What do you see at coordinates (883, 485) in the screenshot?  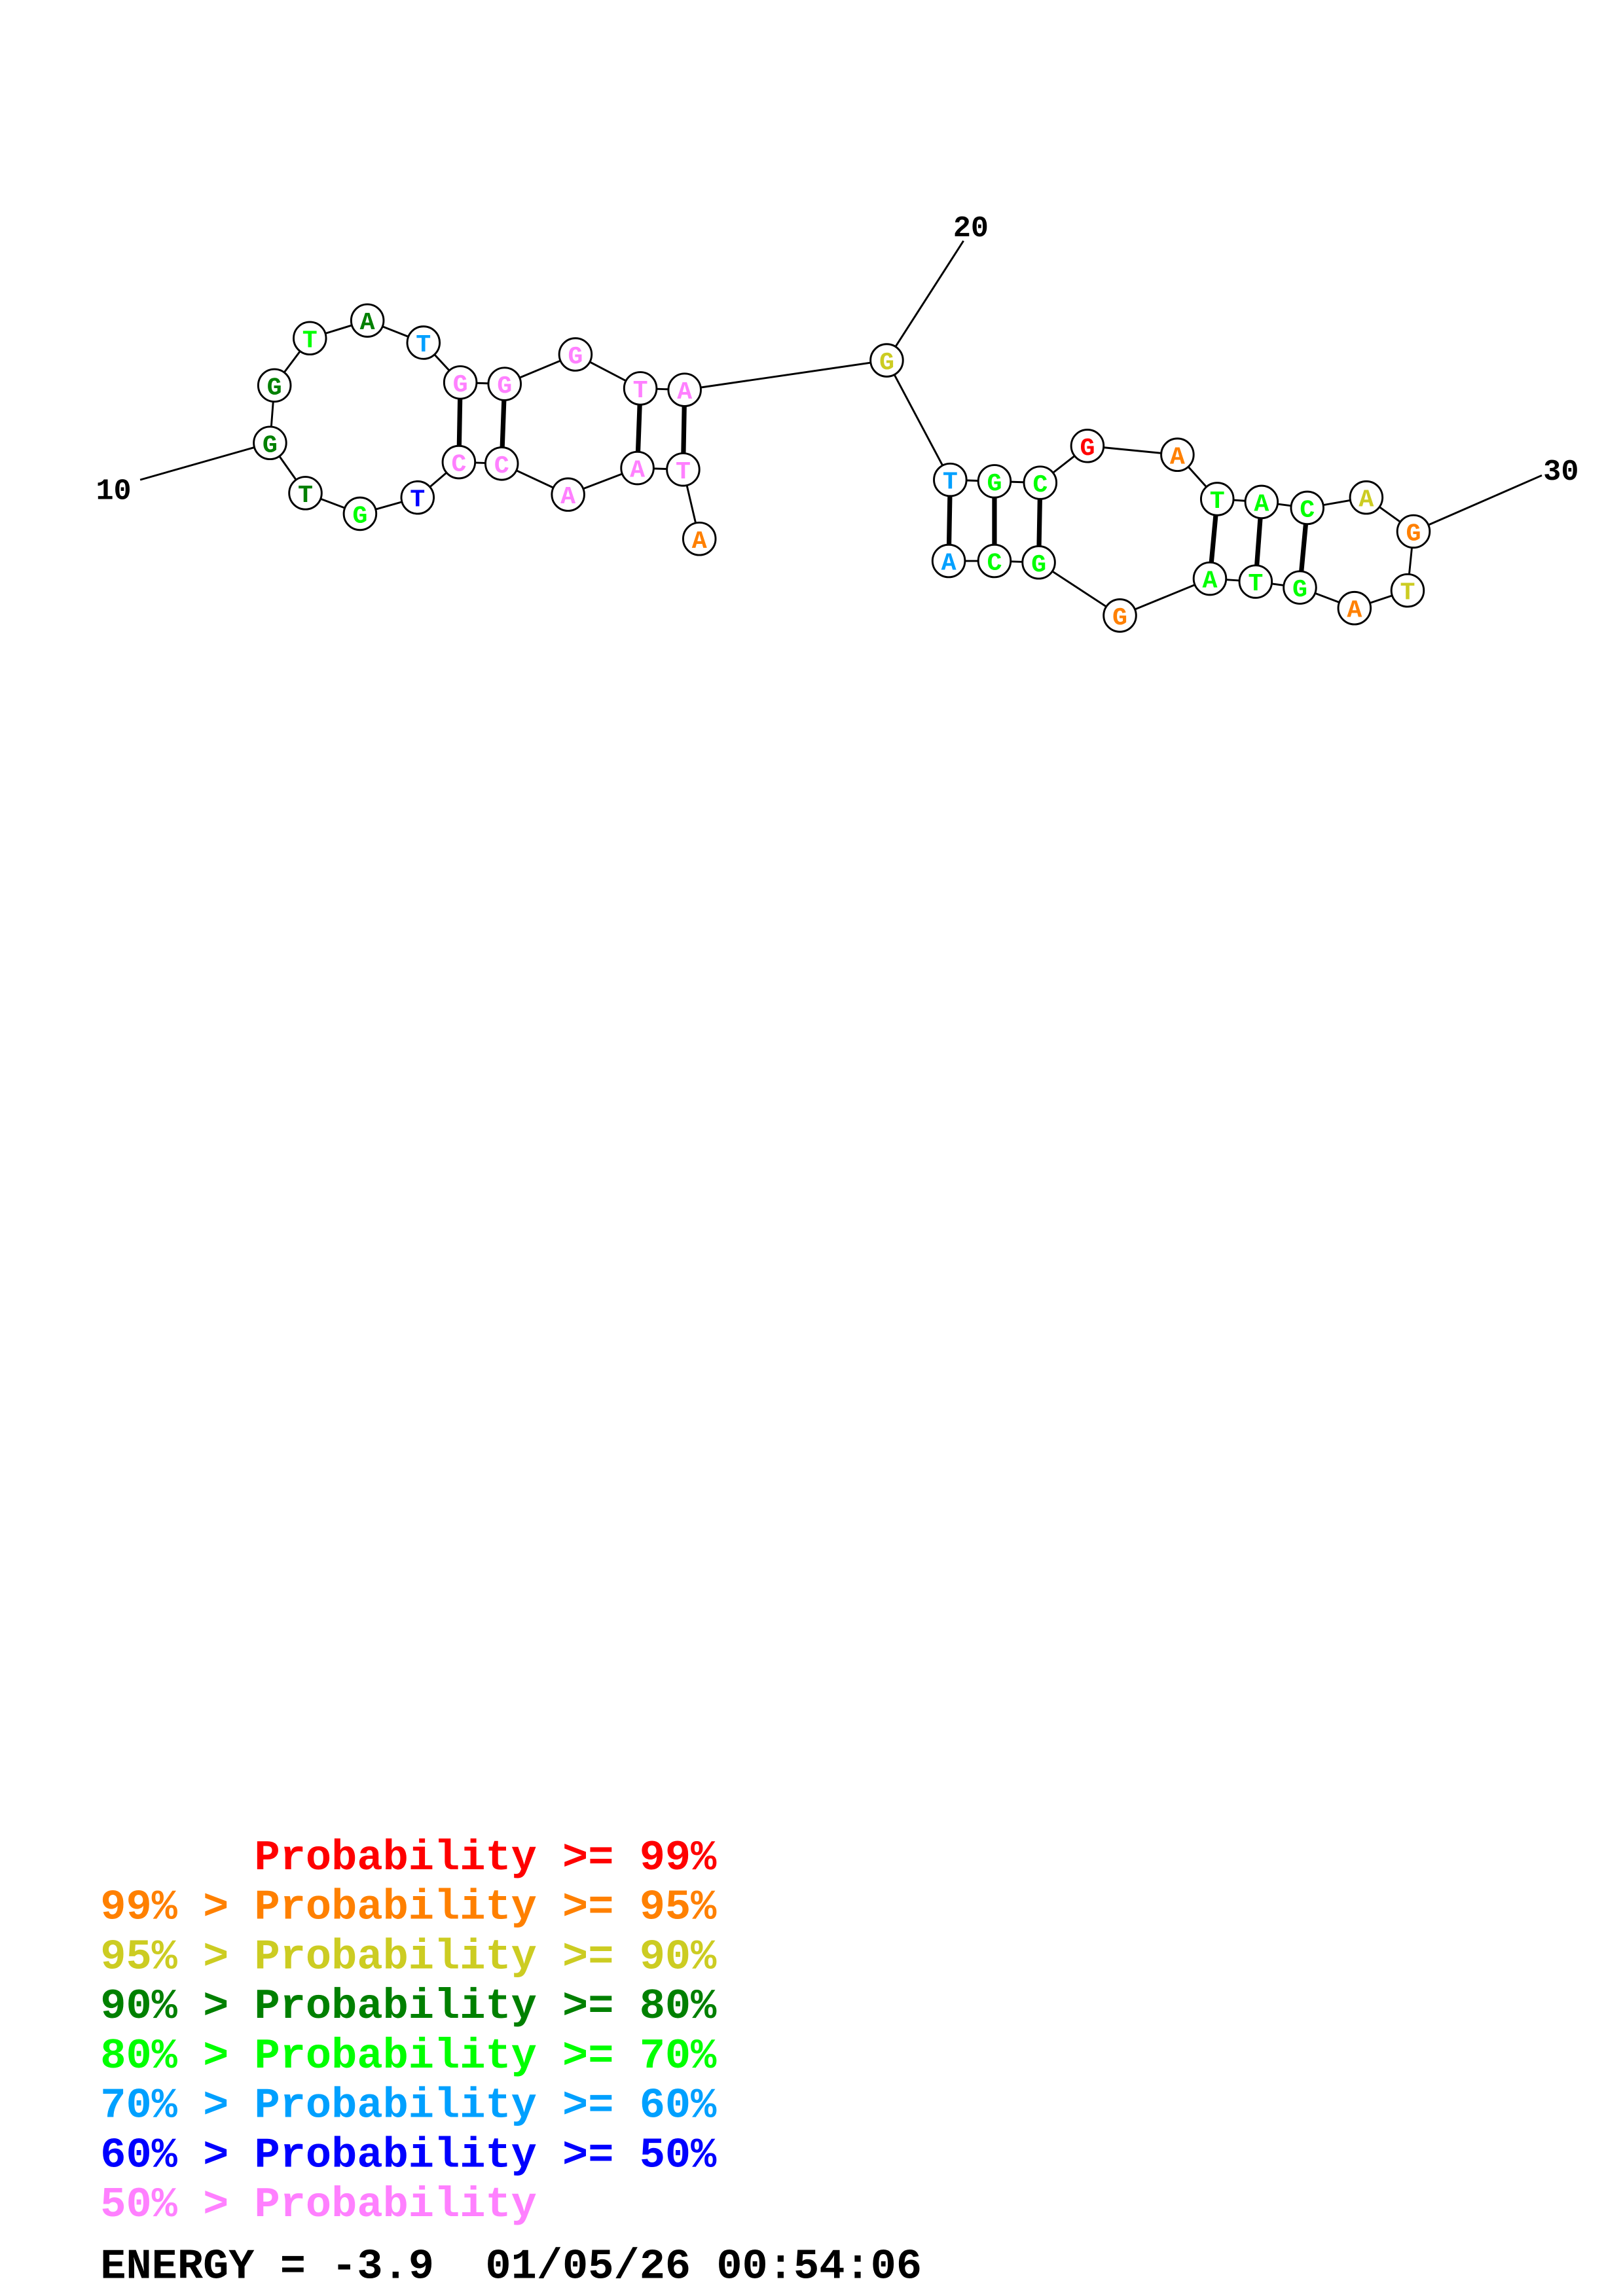 I see `base-pairs` at bounding box center [883, 485].